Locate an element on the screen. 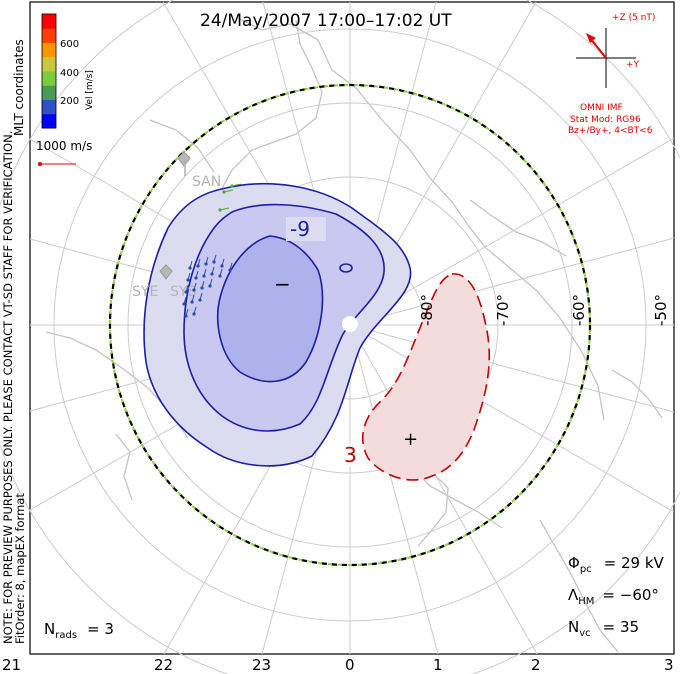 The width and height of the screenshot is (680, 674). velocity-colorbar is located at coordinates (49, 71).